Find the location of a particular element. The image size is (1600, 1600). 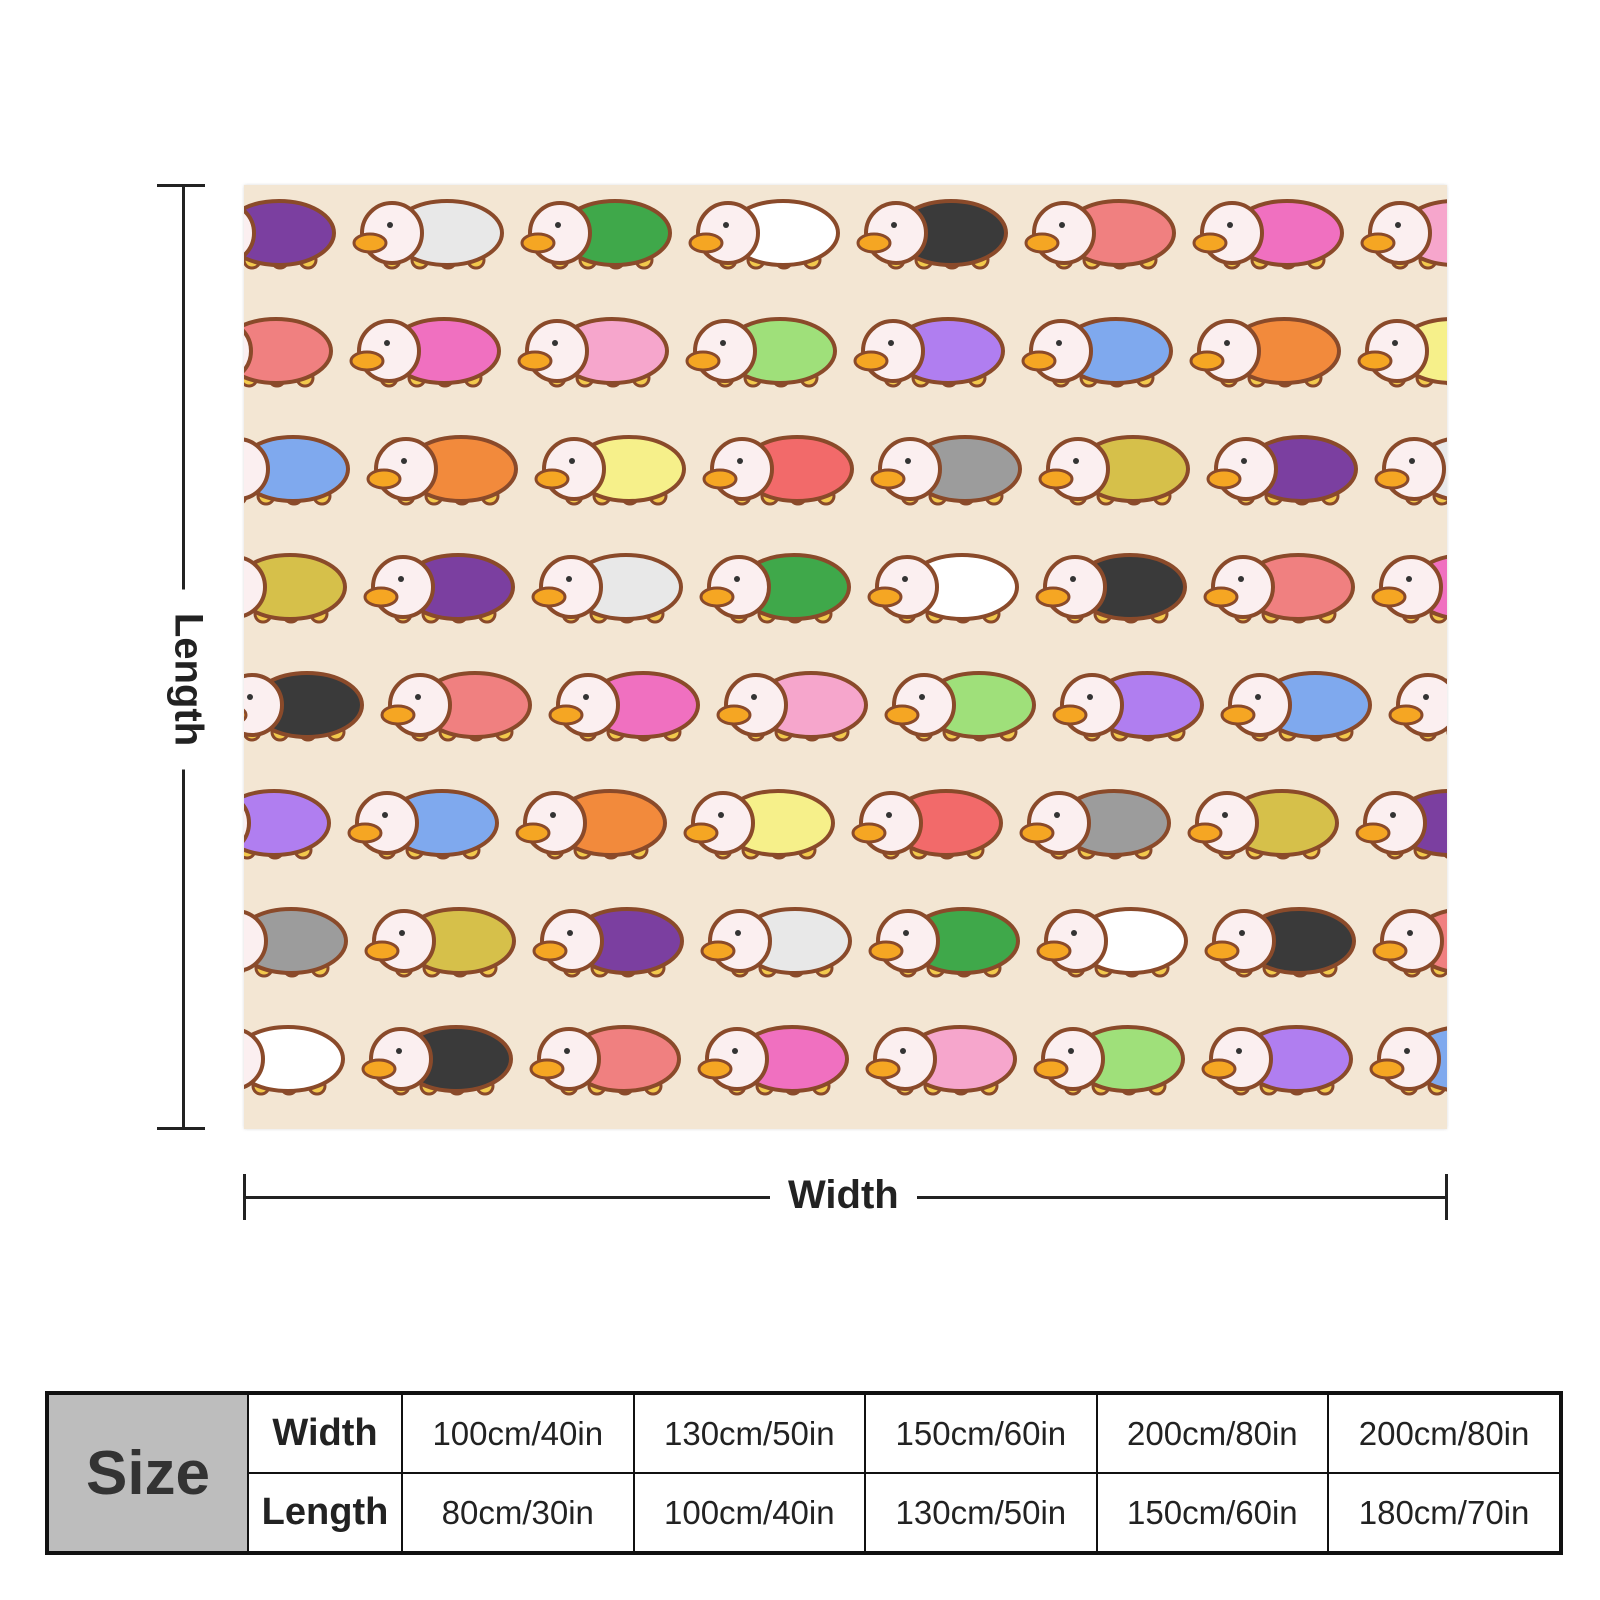

length-cell: 150cm/60in is located at coordinates (1212, 1513).